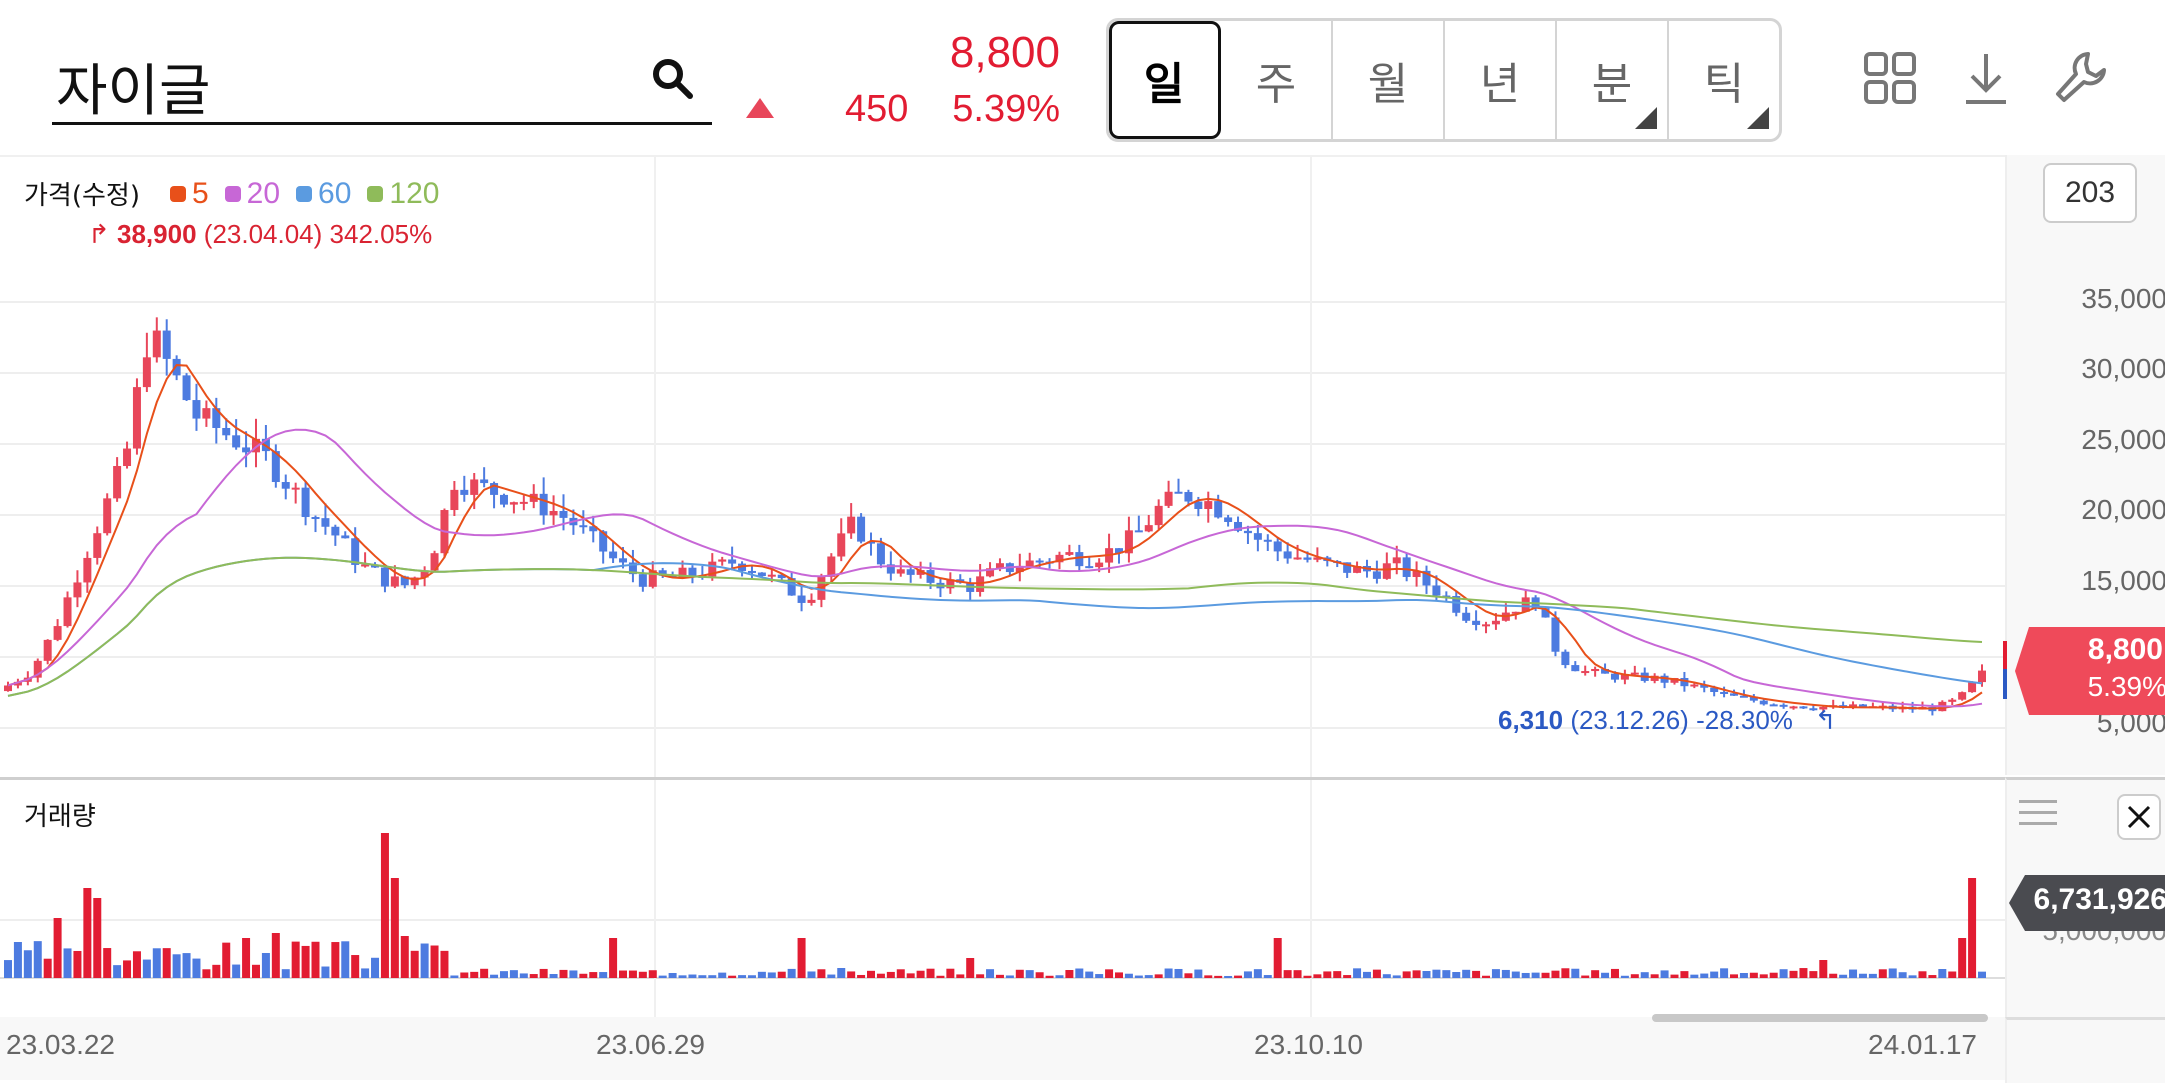  I want to click on wrench-icon, so click(2080, 78).